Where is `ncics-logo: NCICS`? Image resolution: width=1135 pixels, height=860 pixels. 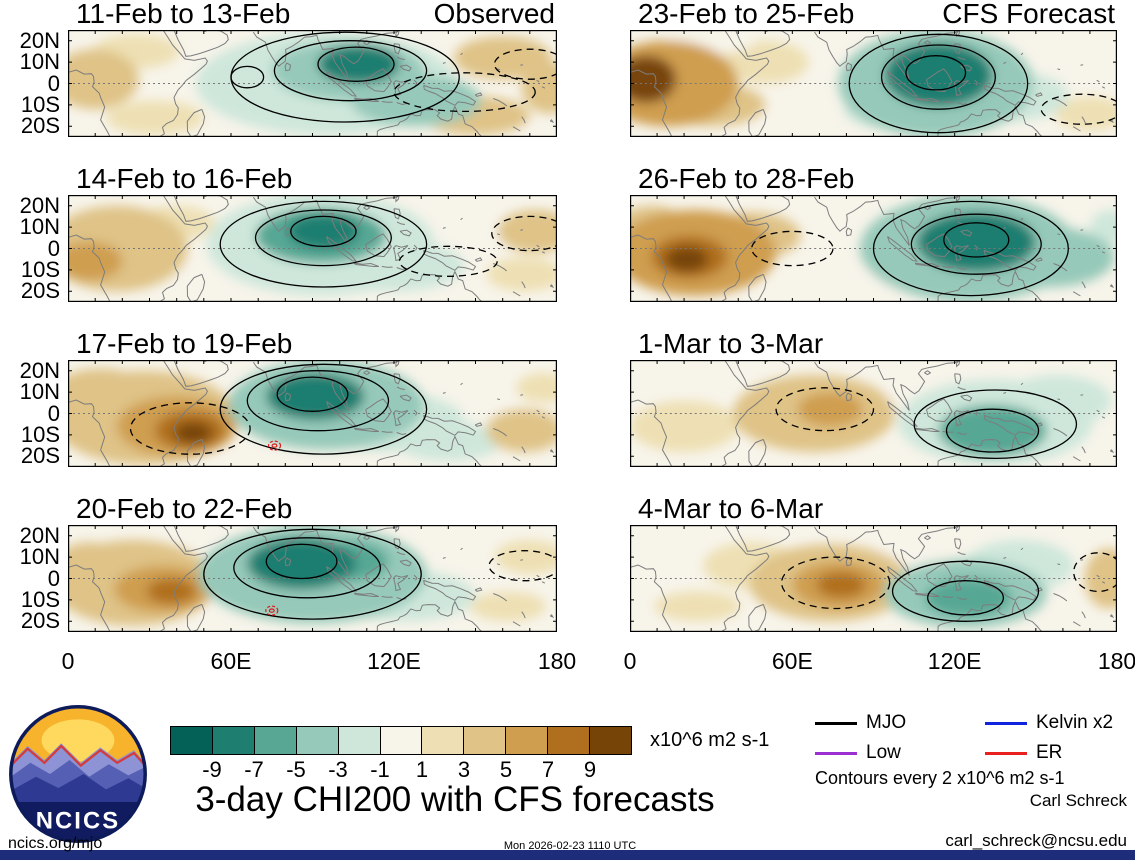 ncics-logo: NCICS is located at coordinates (78, 774).